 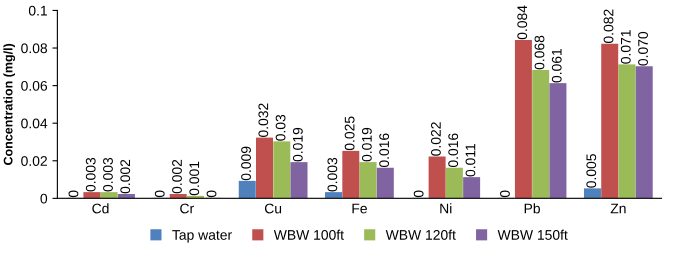 What do you see at coordinates (349, 133) in the screenshot?
I see `data-label: 0.025` at bounding box center [349, 133].